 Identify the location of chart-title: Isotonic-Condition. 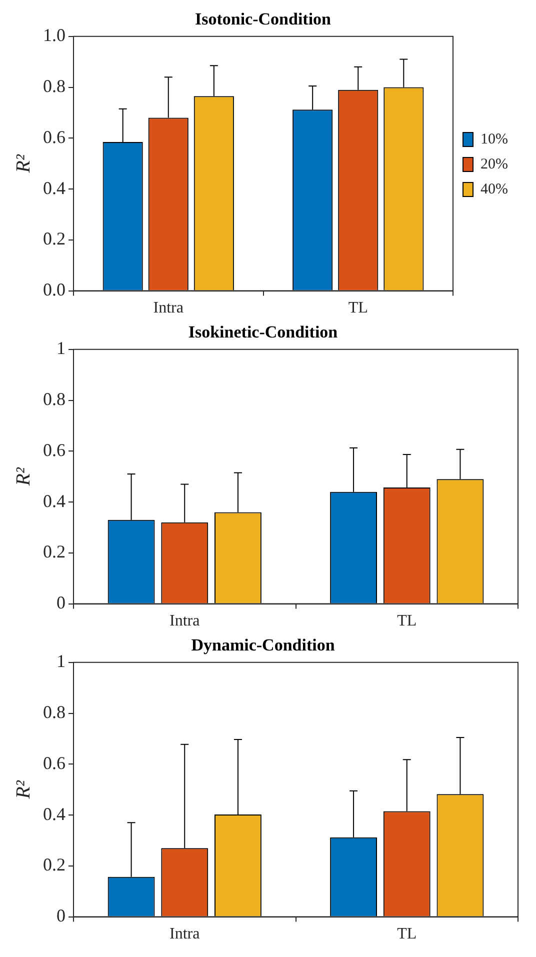
(263, 19).